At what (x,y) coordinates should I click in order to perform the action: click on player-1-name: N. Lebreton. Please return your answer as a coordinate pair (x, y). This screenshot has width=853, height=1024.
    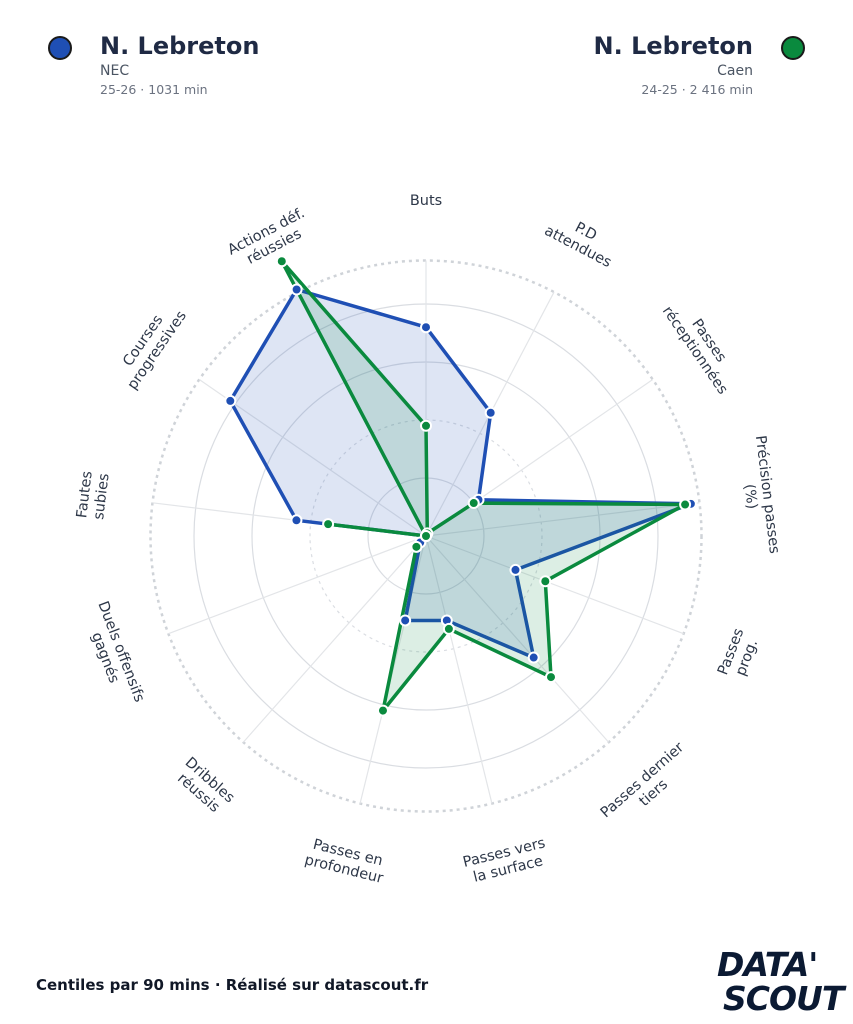
    Looking at the image, I should click on (180, 46).